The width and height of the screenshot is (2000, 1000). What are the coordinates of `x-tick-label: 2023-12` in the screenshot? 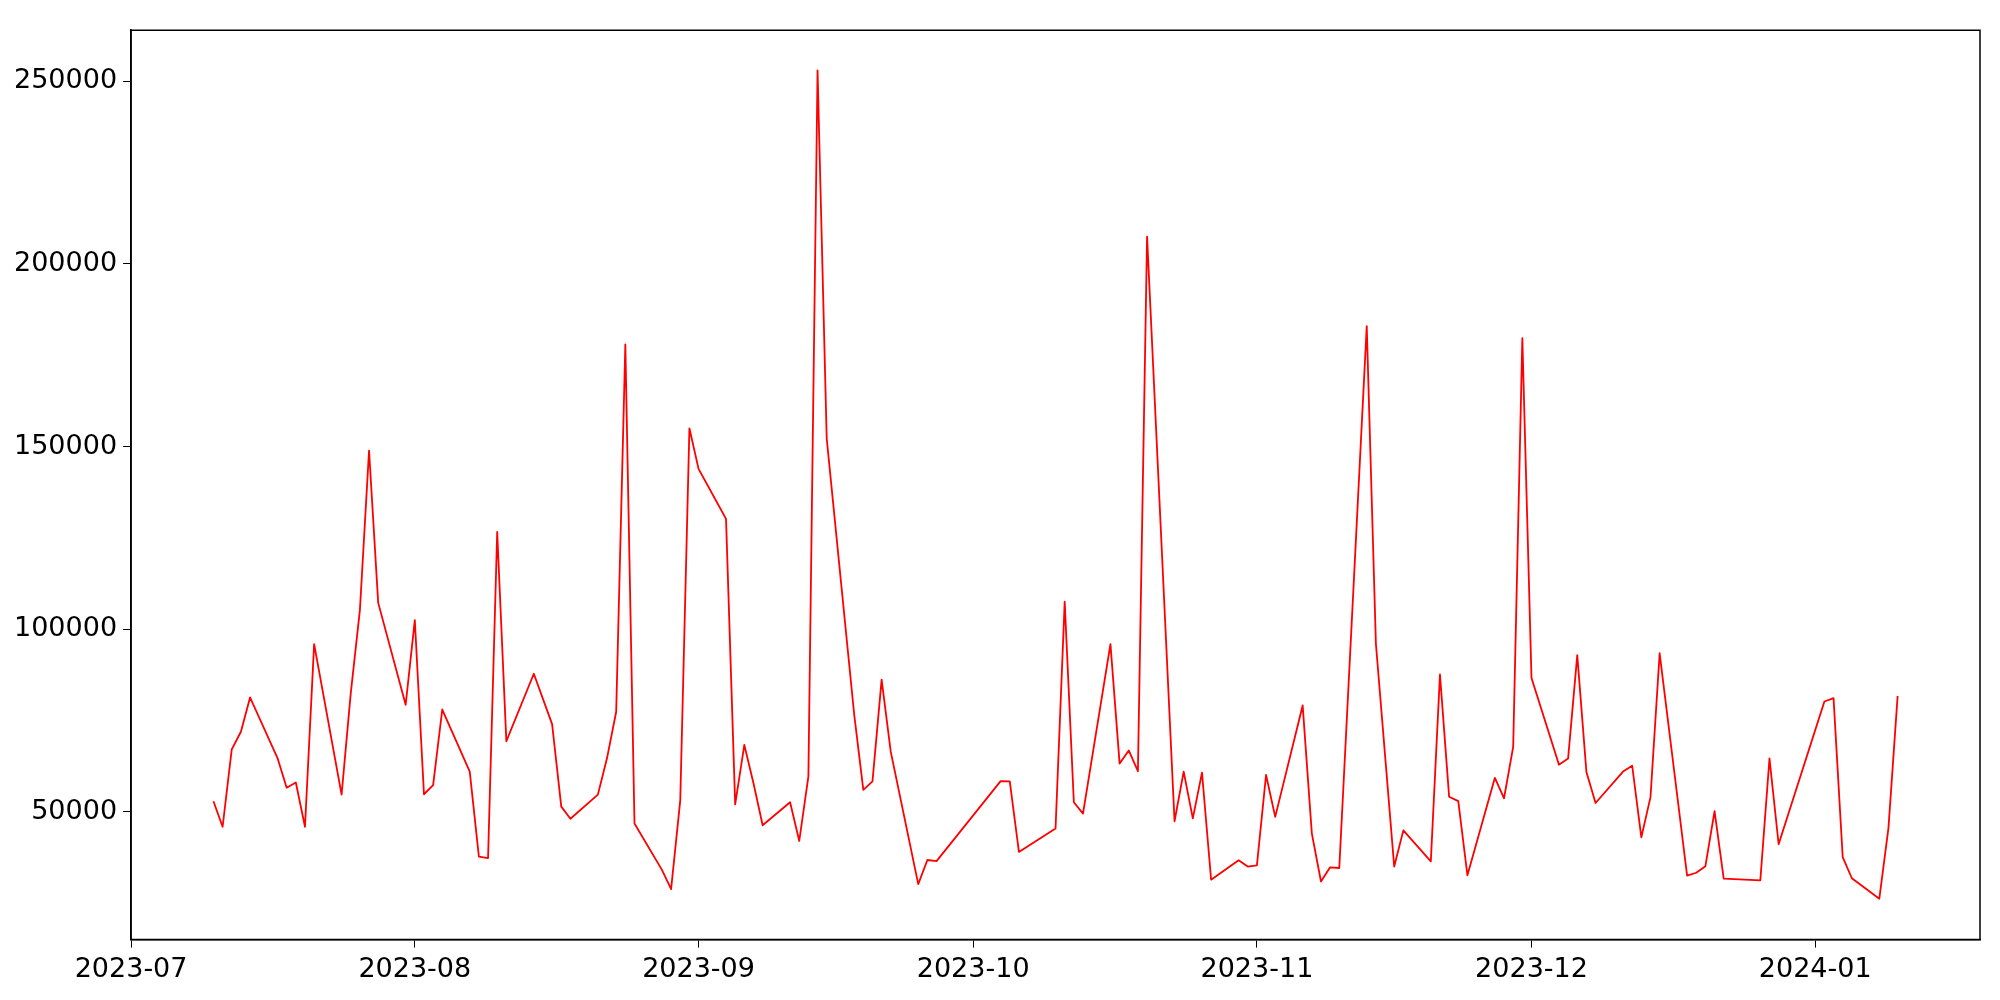 It's located at (1531, 967).